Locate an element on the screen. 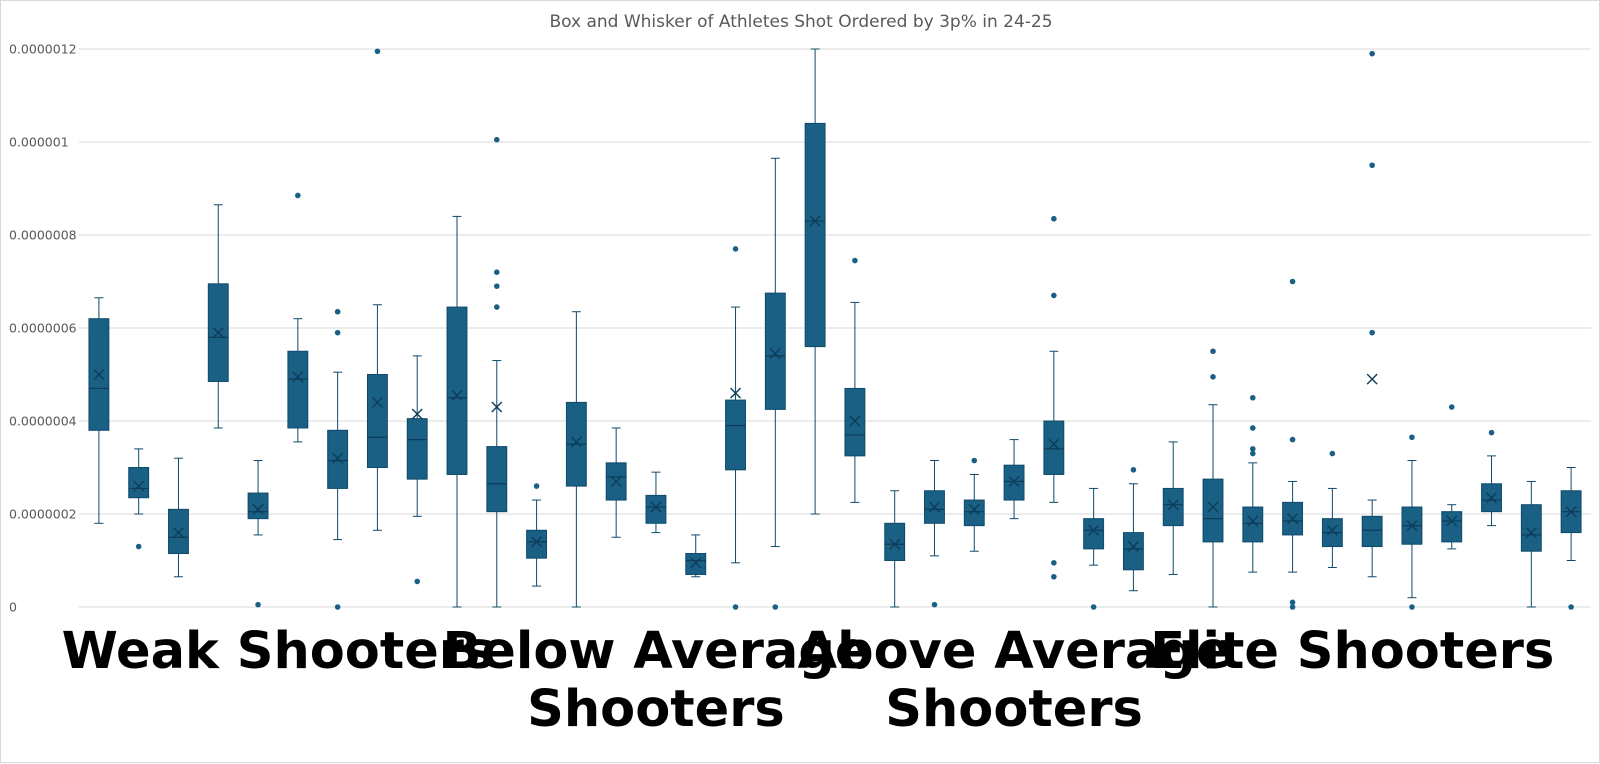 This screenshot has width=1600, height=764. y-tick-label: 0 is located at coordinates (13, 607).